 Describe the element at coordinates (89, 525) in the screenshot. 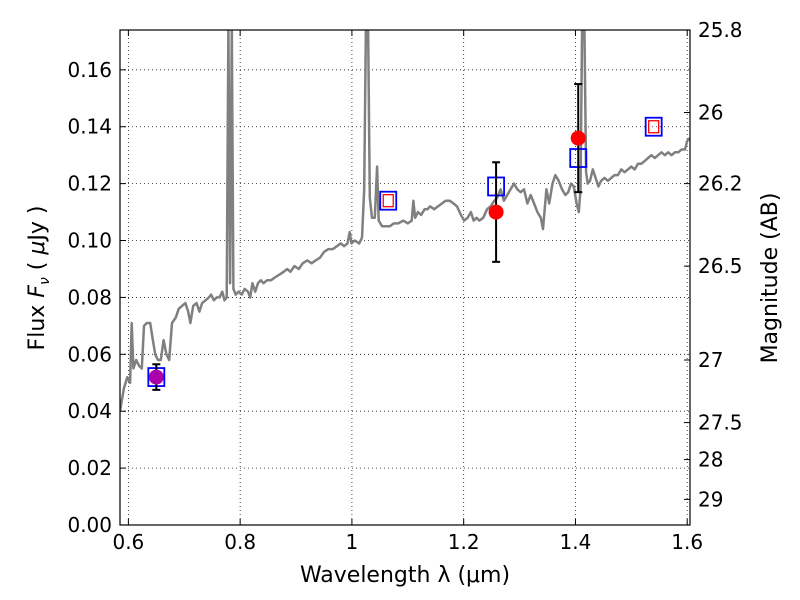

I see `y-tick-label: 0.00` at that location.